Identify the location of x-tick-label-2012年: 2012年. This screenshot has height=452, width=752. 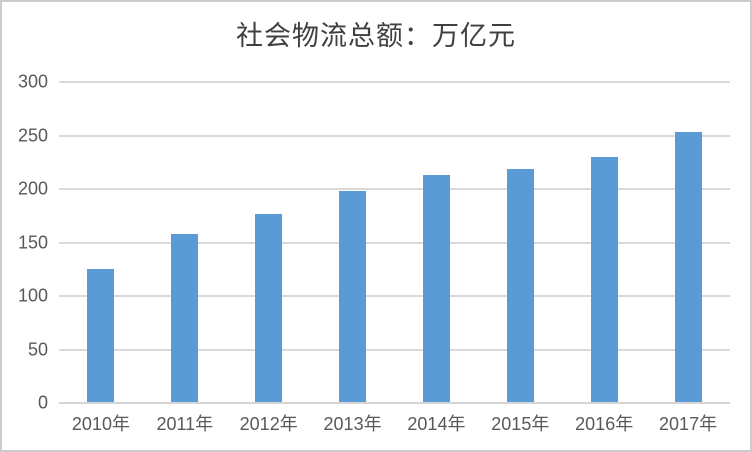
(268, 424).